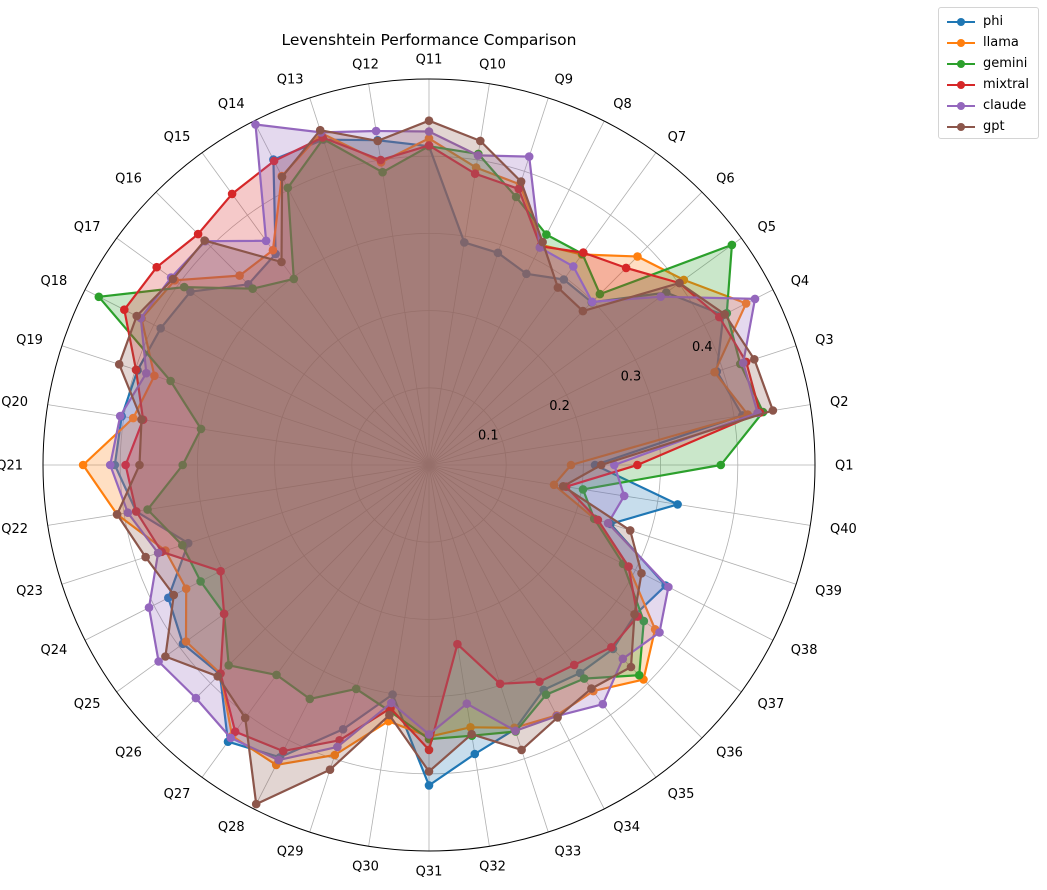  I want to click on category-label: Q38, so click(804, 650).